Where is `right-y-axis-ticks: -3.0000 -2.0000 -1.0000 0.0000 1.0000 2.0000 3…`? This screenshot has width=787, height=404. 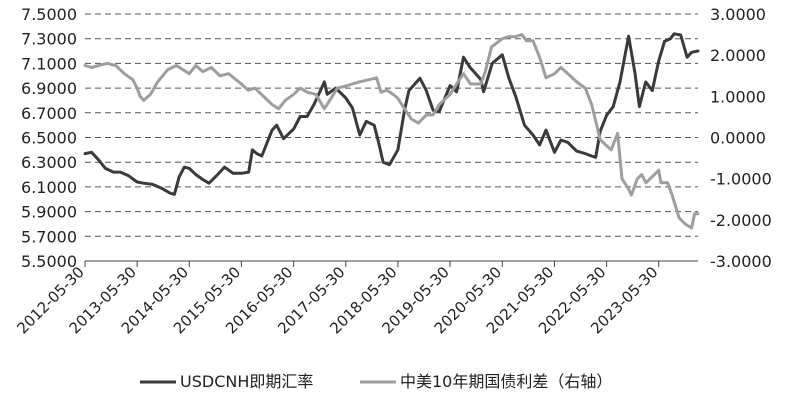
right-y-axis-ticks: -3.0000 -2.0000 -1.0000 0.0000 1.0000 2.0000 3… is located at coordinates (741, 138).